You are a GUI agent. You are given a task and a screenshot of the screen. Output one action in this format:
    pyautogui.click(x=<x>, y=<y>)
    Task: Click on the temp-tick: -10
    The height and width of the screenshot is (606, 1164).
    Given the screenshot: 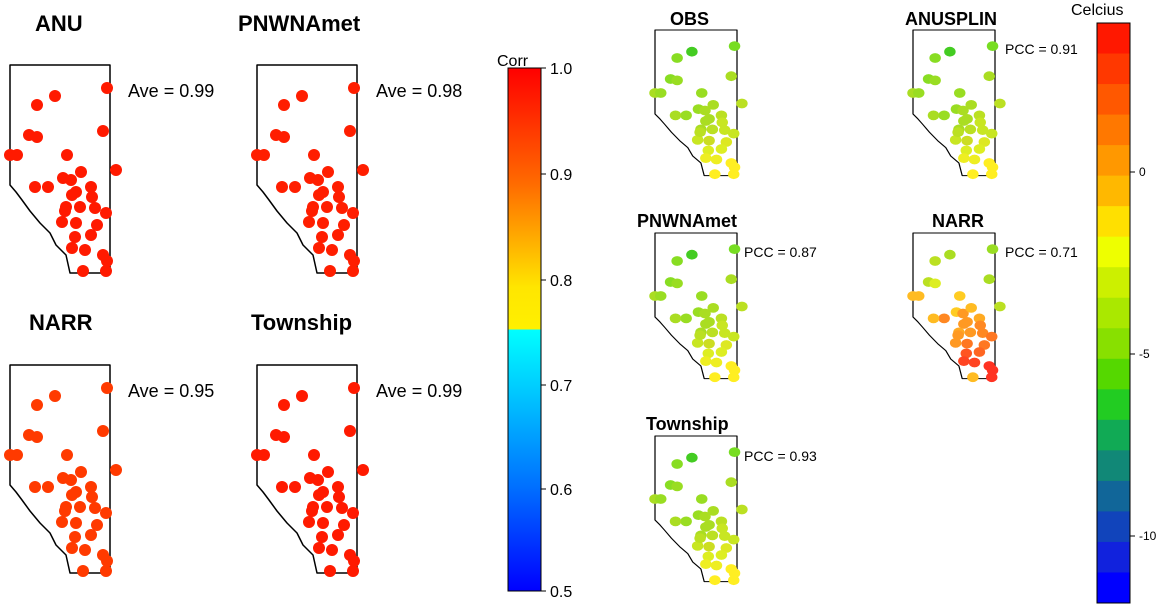 What is the action you would take?
    pyautogui.click(x=1148, y=536)
    